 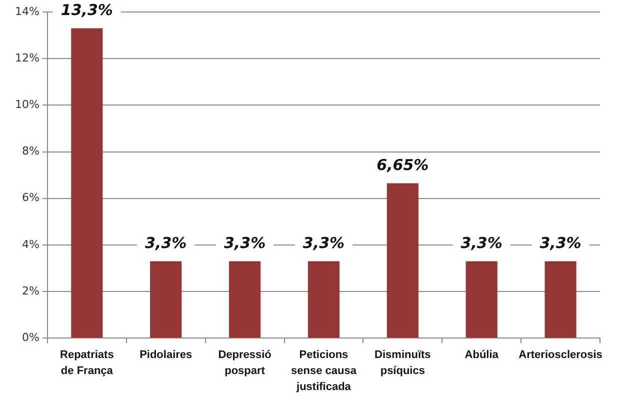 What do you see at coordinates (31, 151) in the screenshot?
I see `y-tick-label: 8%` at bounding box center [31, 151].